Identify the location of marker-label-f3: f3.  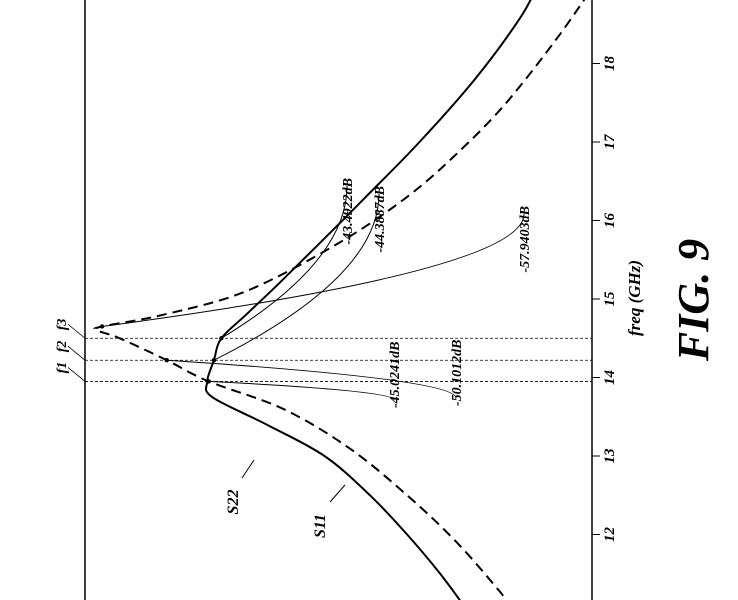
(62, 325).